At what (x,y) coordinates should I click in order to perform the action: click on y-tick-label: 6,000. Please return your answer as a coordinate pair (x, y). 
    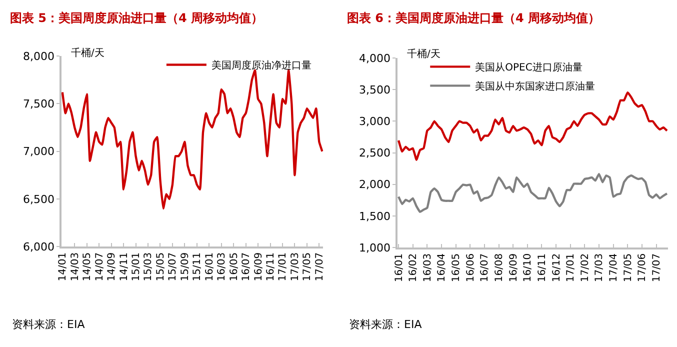
    Looking at the image, I should click on (39, 247).